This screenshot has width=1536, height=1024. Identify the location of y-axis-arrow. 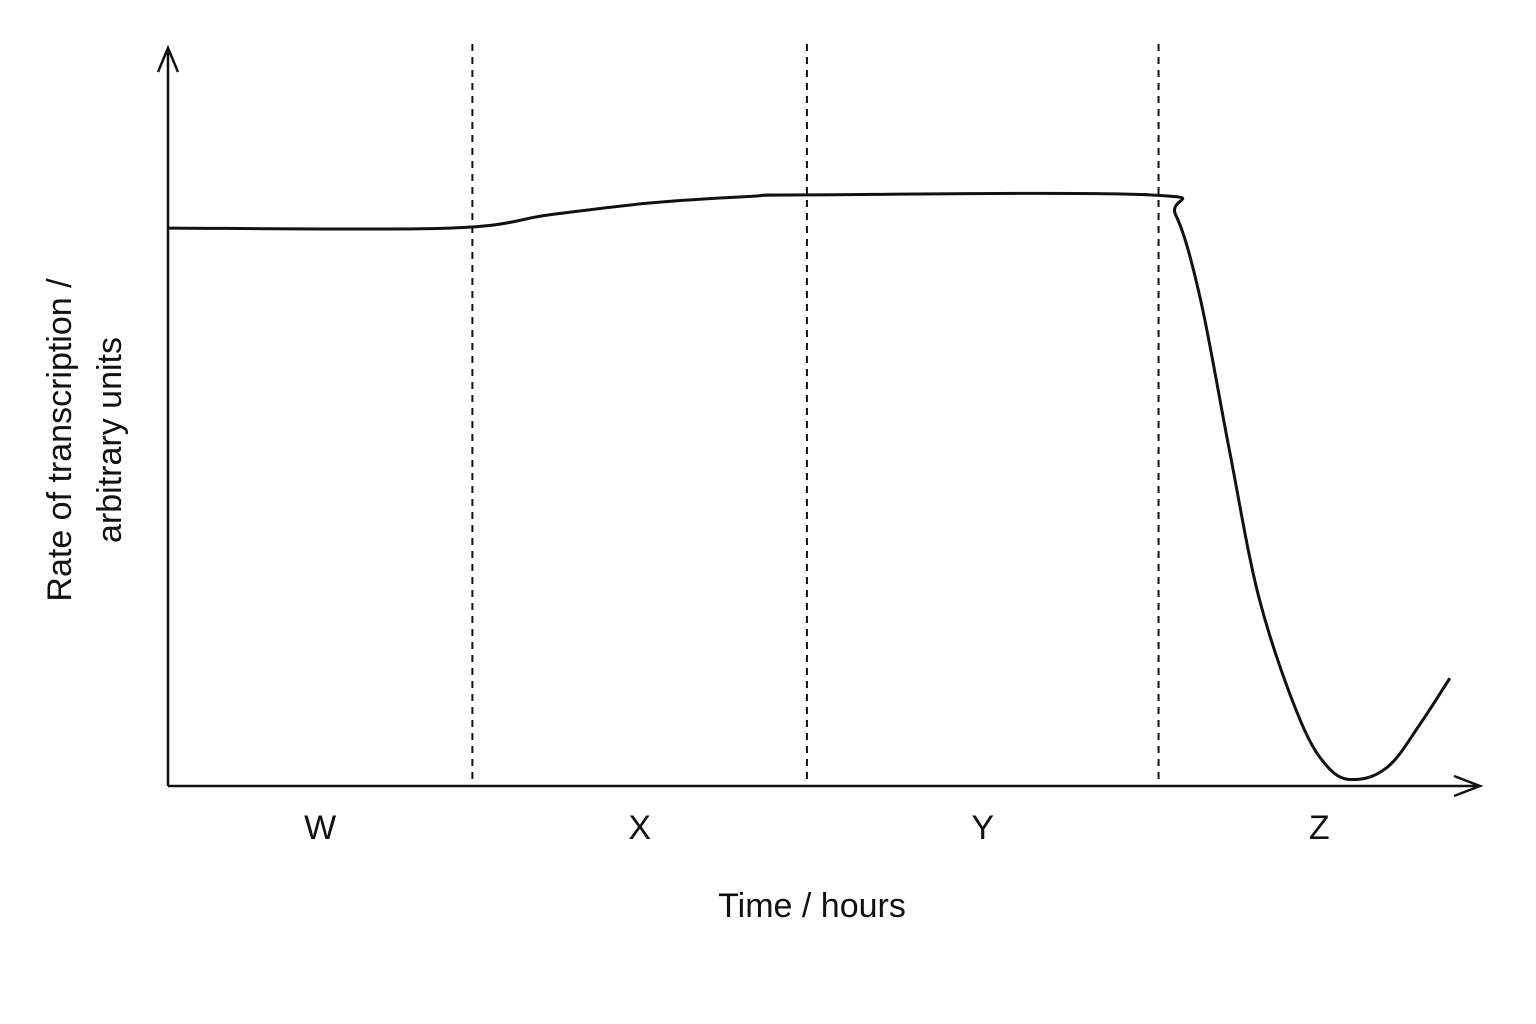
(168, 58).